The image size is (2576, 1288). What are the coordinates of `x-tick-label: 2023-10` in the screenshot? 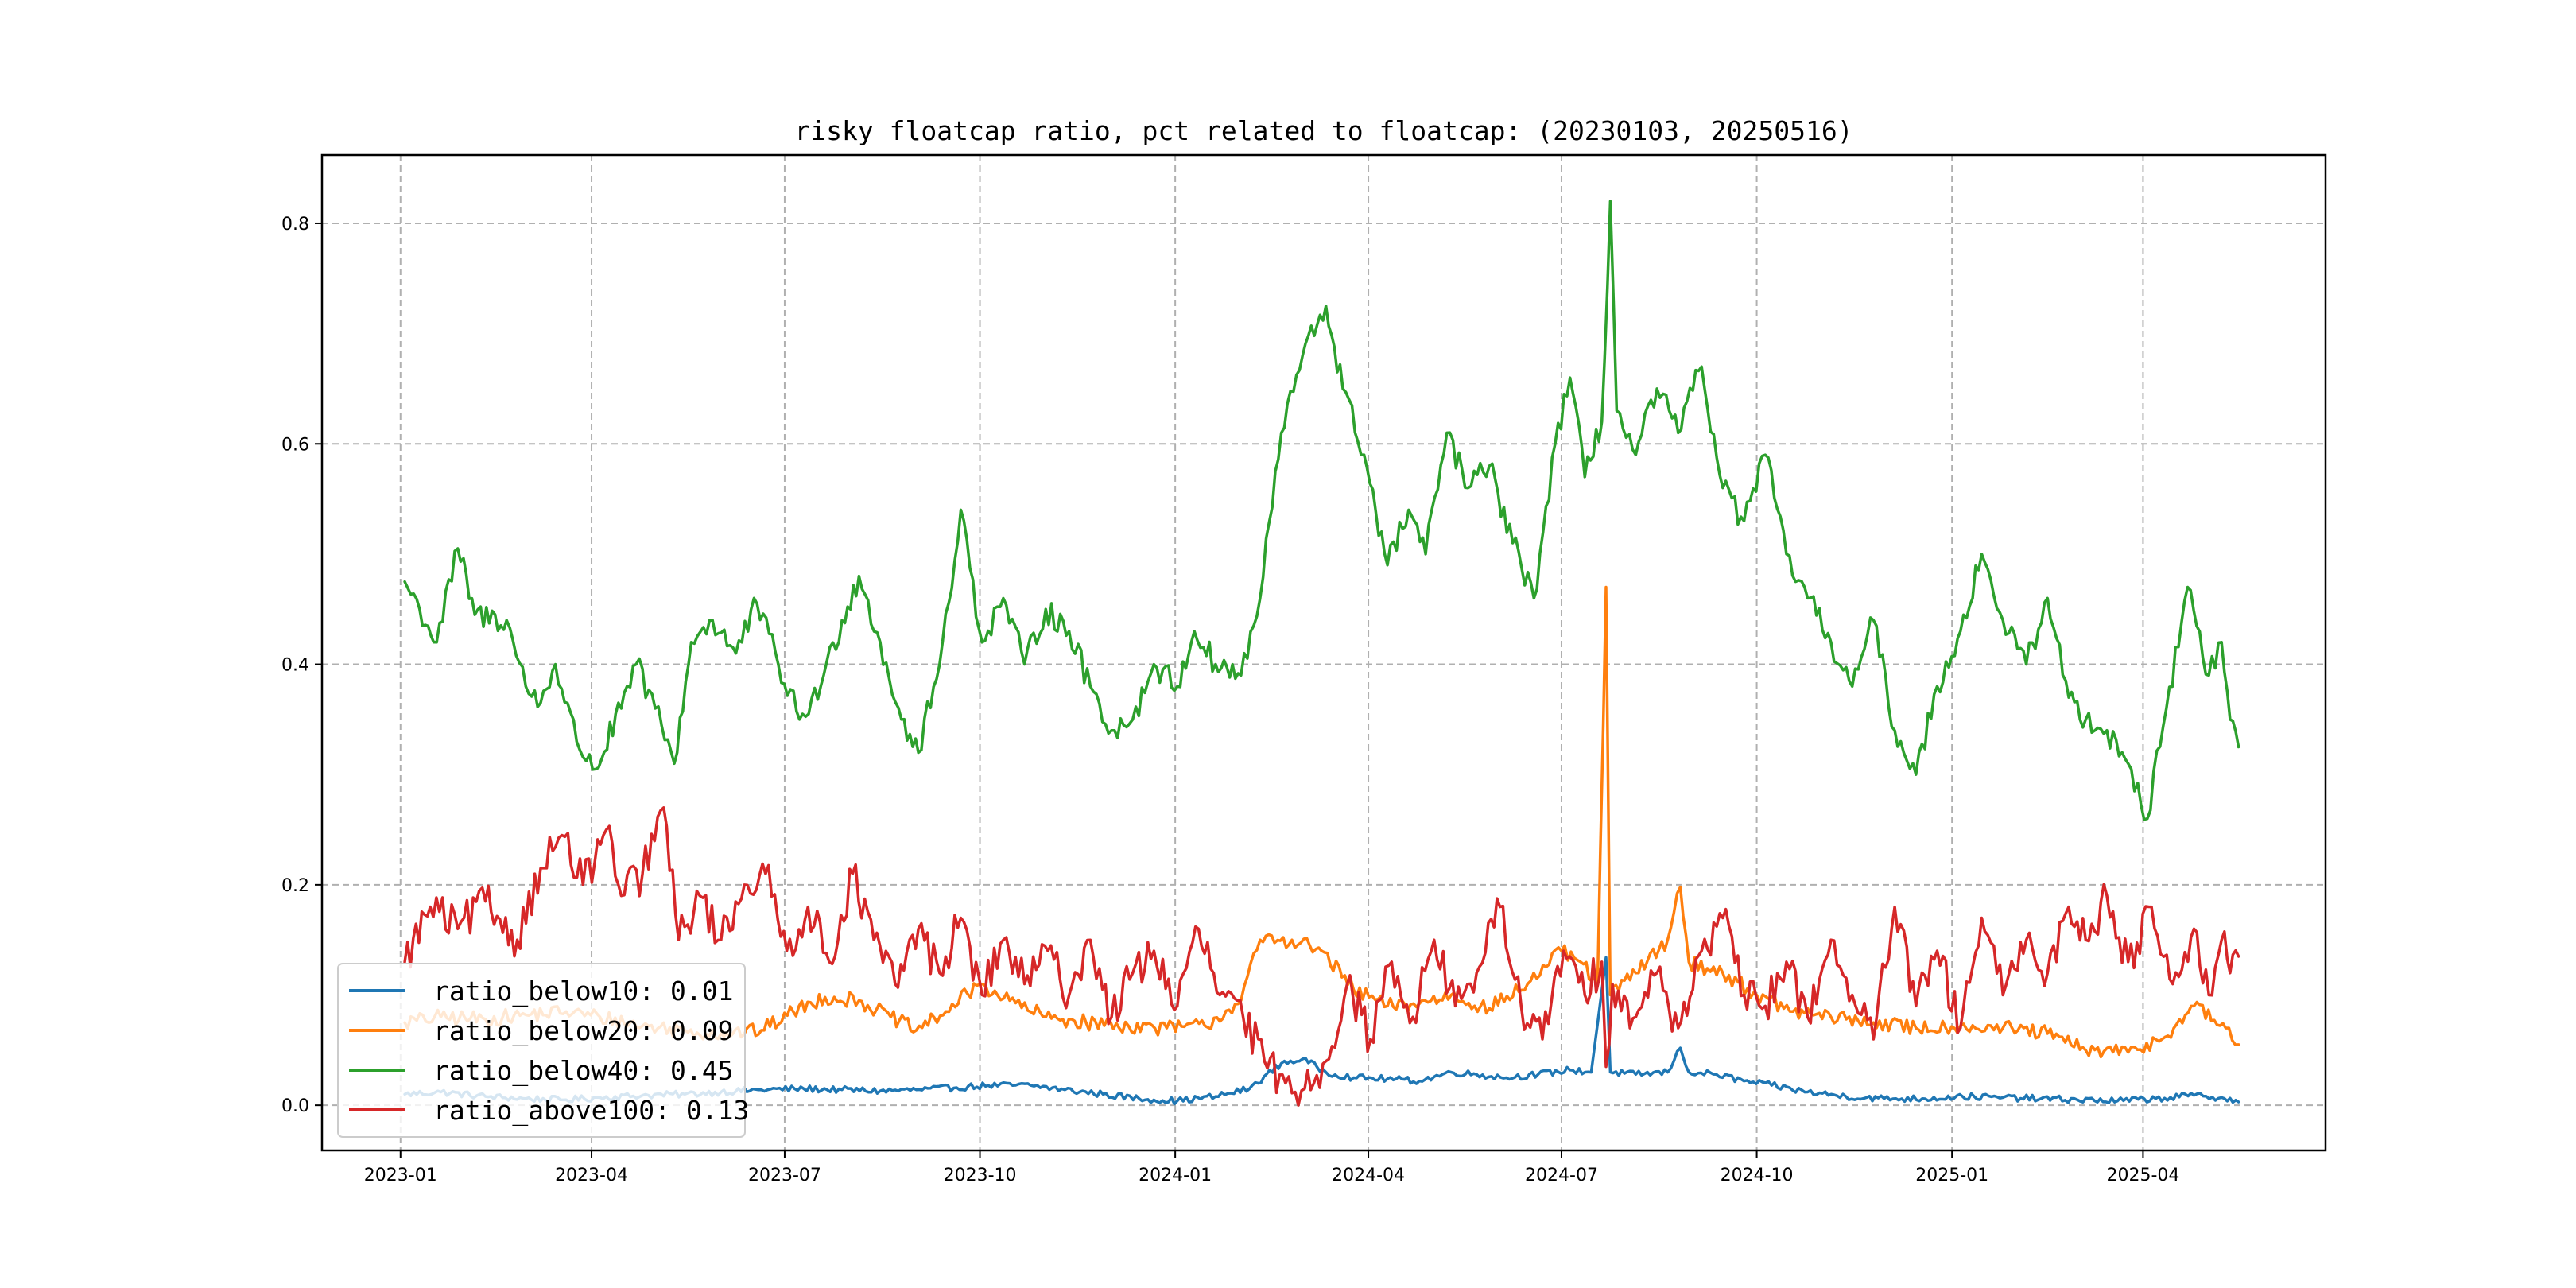 It's located at (981, 1175).